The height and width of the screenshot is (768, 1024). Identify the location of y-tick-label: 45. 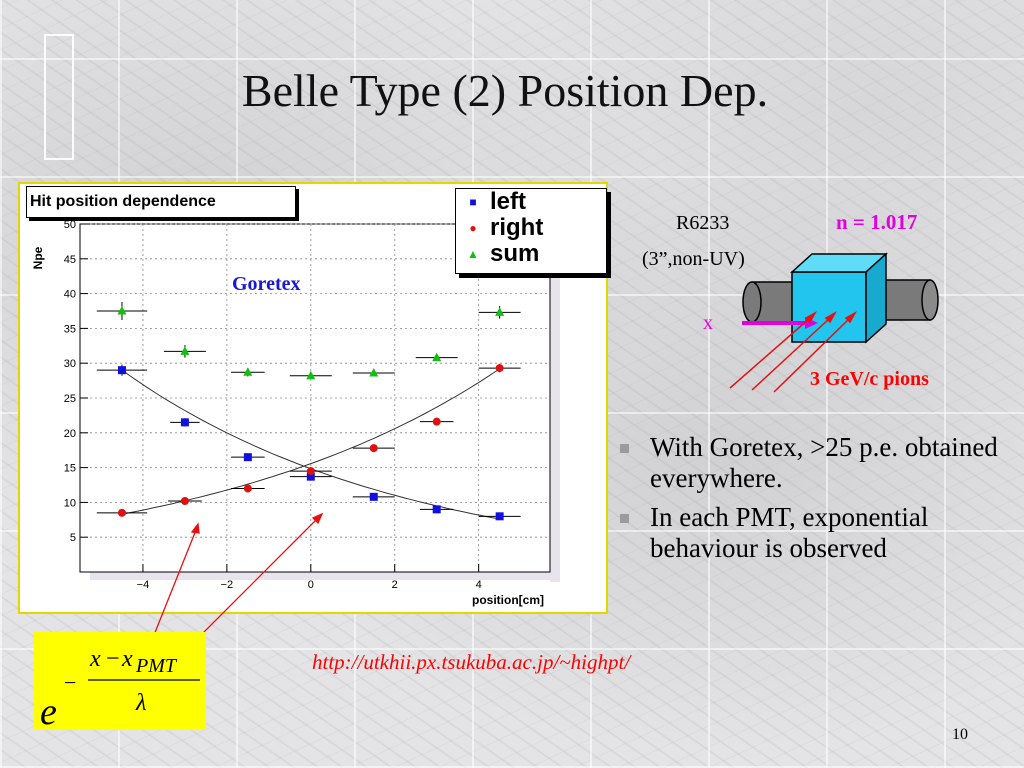
(70, 260).